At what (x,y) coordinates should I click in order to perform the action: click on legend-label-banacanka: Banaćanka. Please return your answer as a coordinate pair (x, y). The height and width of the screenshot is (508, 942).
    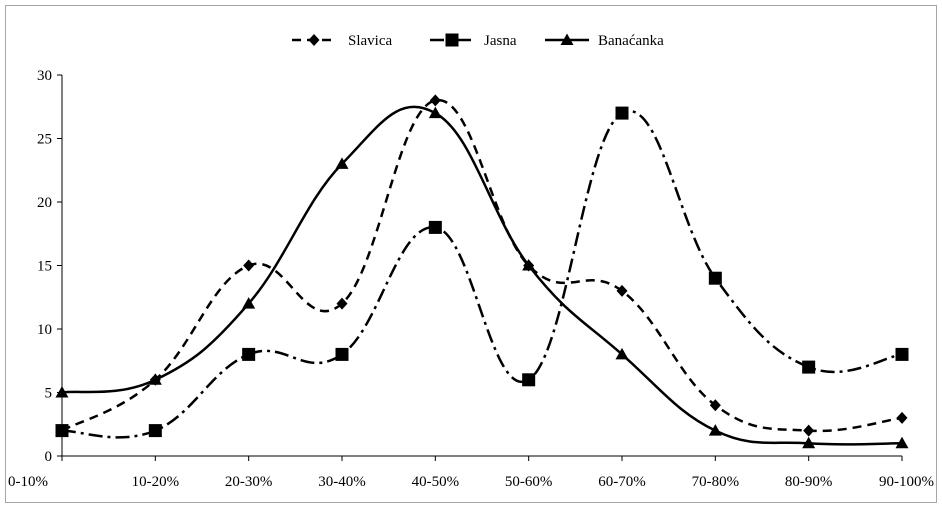
    Looking at the image, I should click on (631, 41).